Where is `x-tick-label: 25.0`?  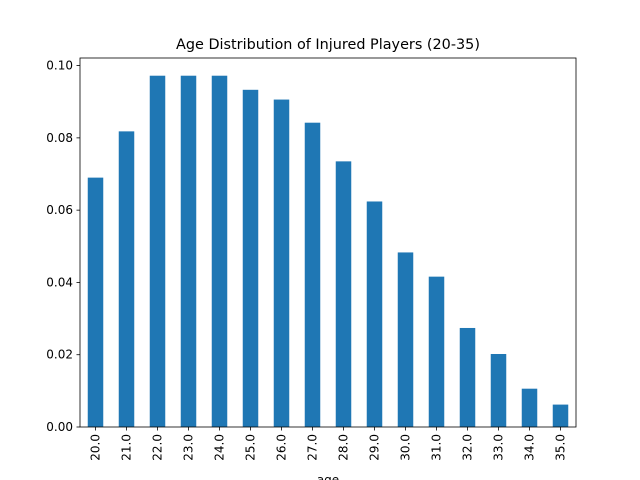
x-tick-label: 25.0 is located at coordinates (251, 447).